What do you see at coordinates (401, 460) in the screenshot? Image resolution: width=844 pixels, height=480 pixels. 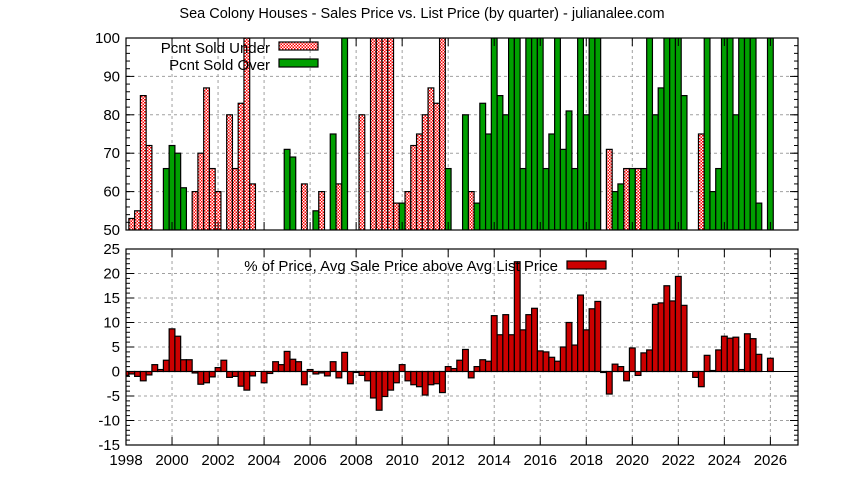 I see `x-tick-label: 2010` at bounding box center [401, 460].